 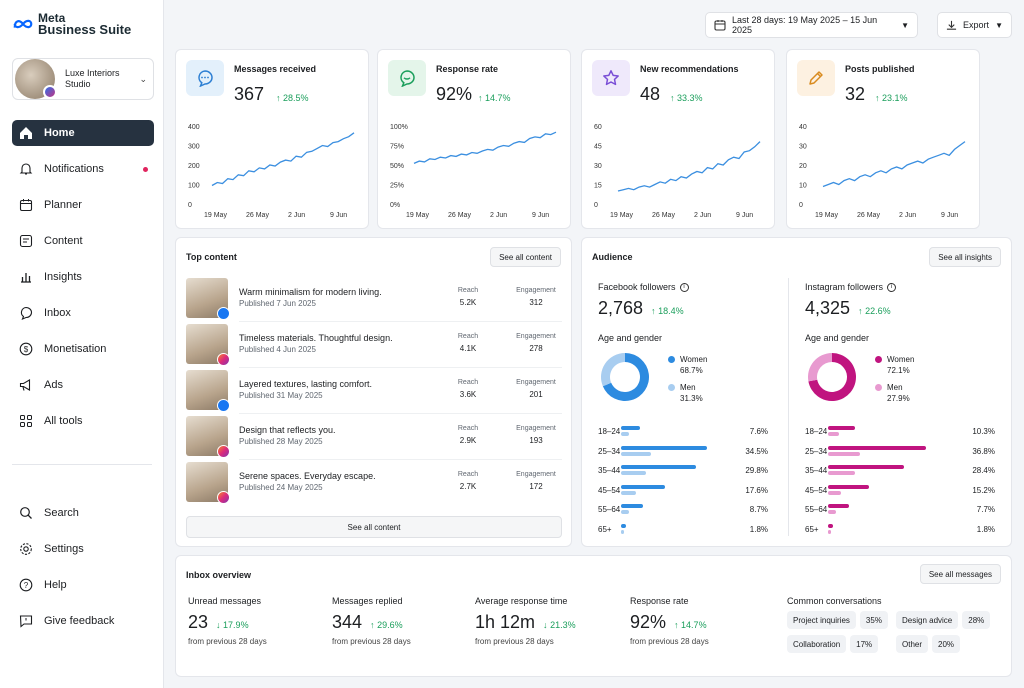 What do you see at coordinates (596, 205) in the screenshot?
I see `y-tick-label: 0` at bounding box center [596, 205].